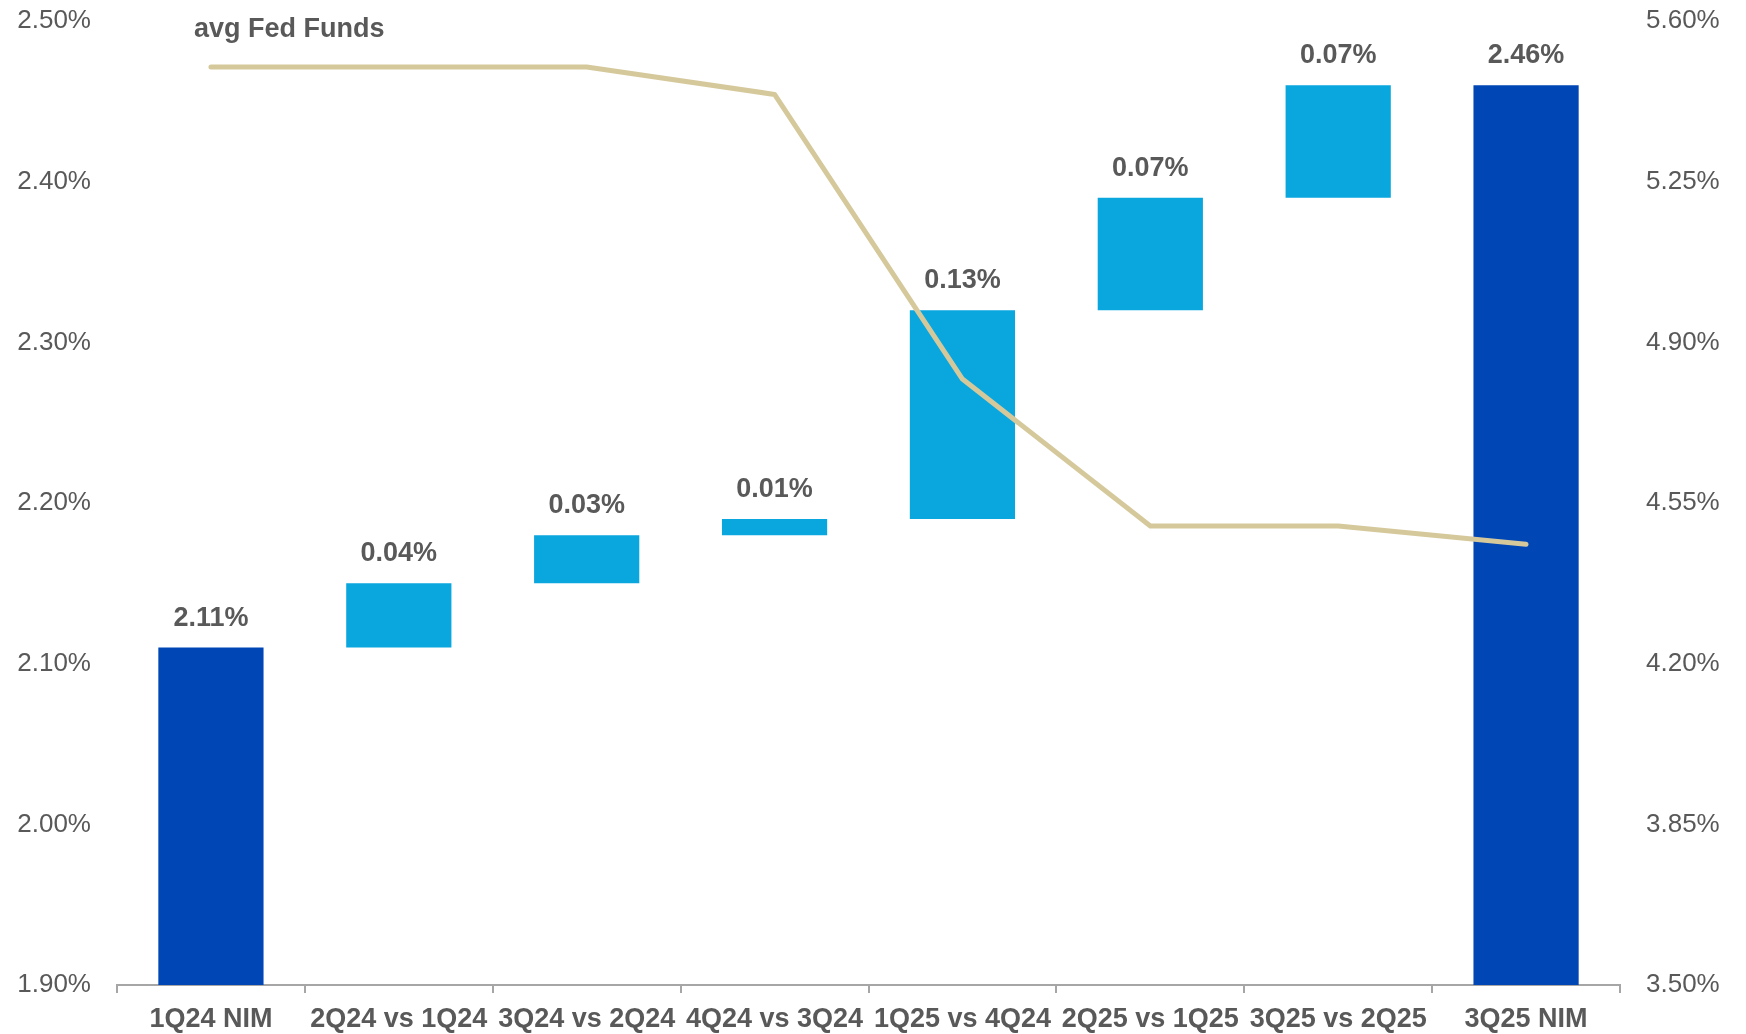  What do you see at coordinates (54, 340) in the screenshot?
I see `y-tick-label: 2.30%` at bounding box center [54, 340].